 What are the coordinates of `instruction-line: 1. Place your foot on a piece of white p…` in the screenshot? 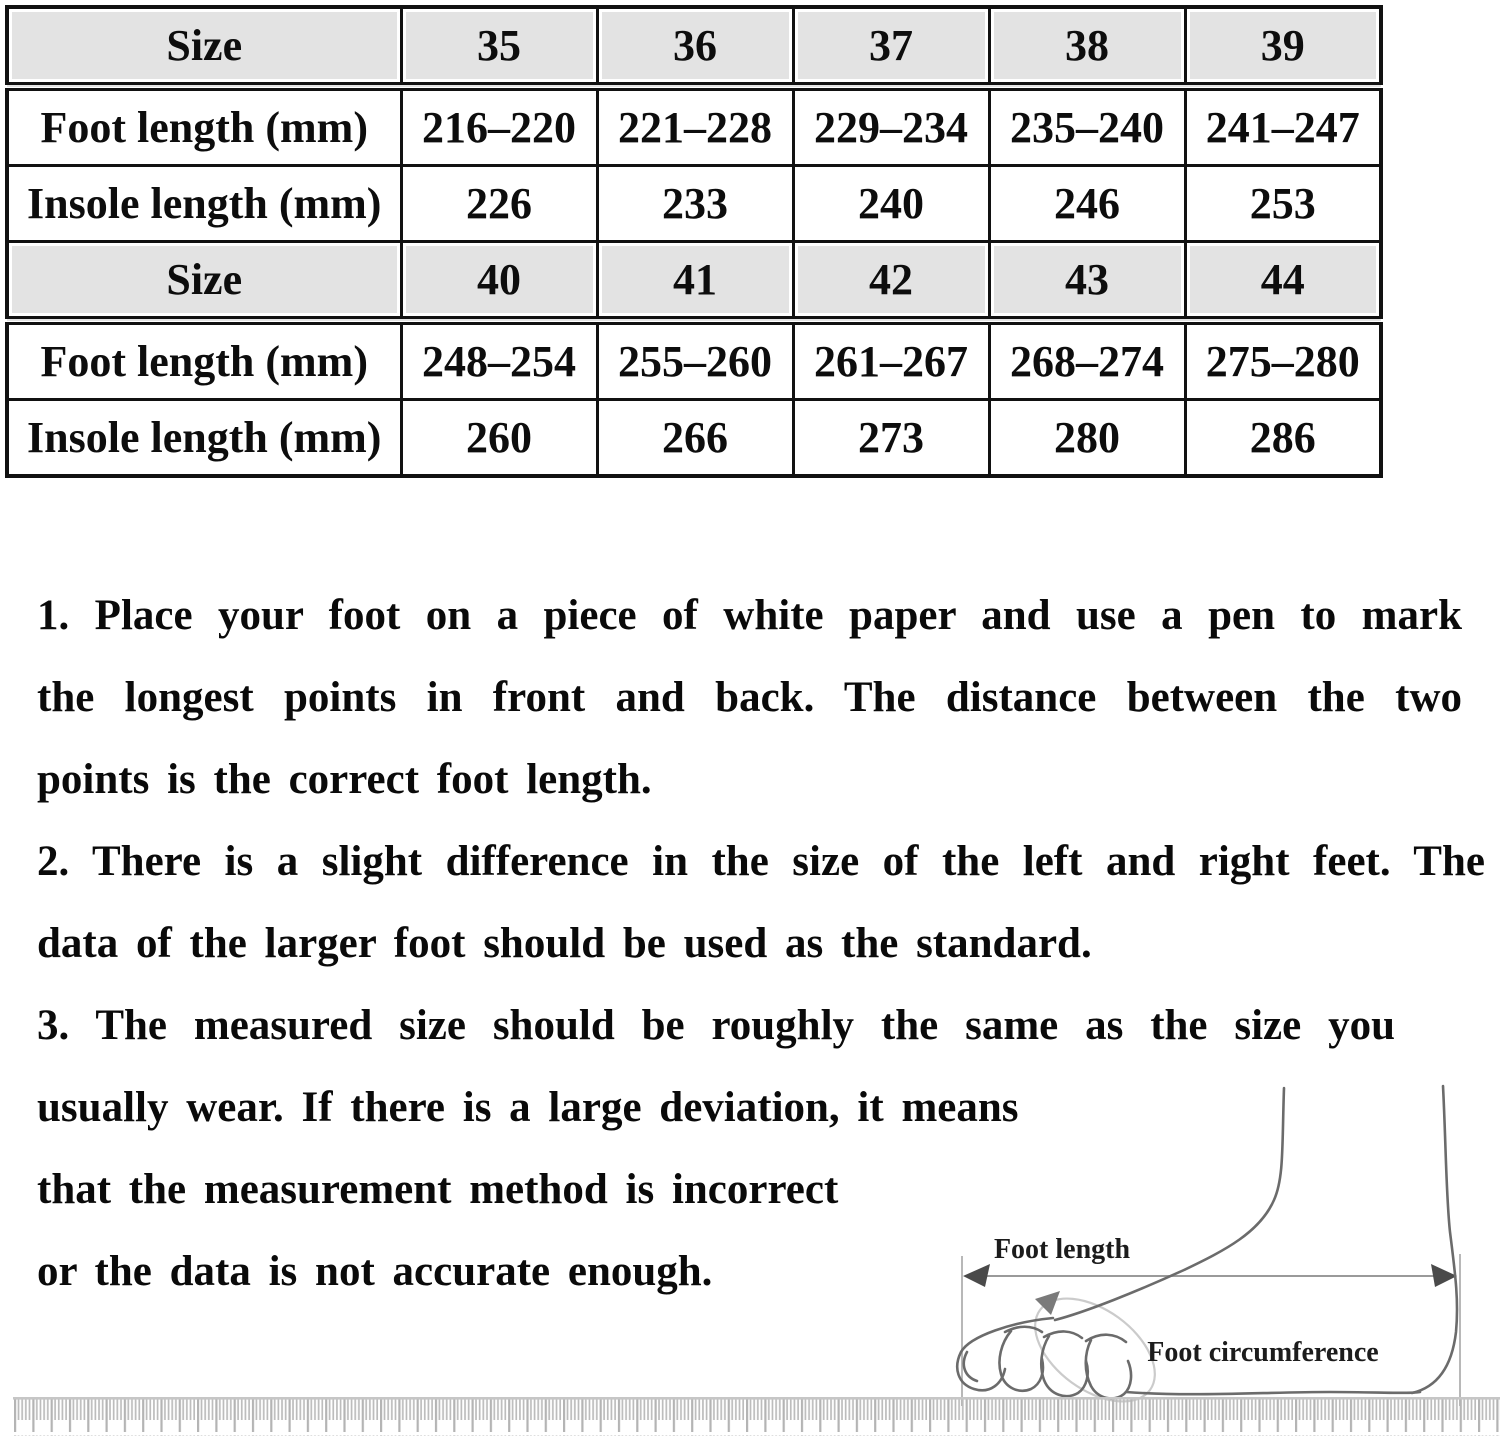 It's located at (749, 615).